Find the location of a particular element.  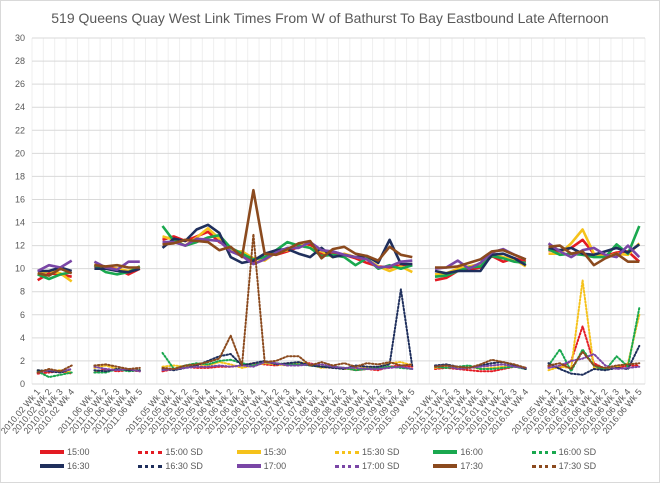

legend-item: 15:00 SD is located at coordinates (187, 452).